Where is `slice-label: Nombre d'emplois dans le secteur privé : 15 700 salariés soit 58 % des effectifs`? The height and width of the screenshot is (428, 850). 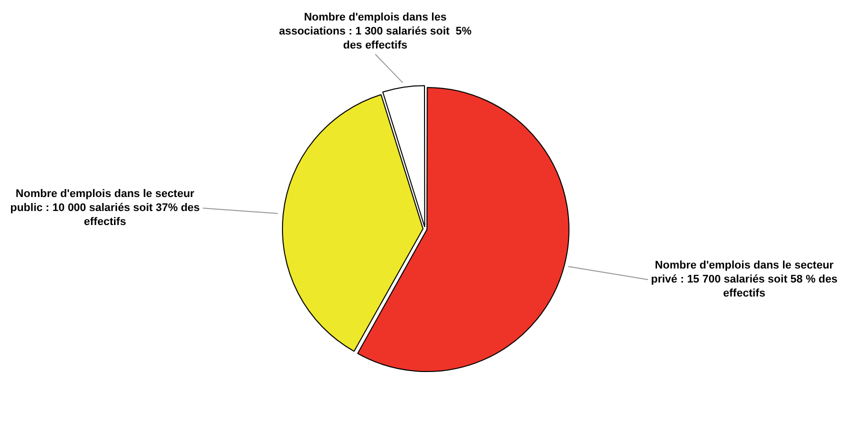 slice-label: Nombre d'emplois dans le secteur privé : 15 700 salariés soit 58 % des effectifs is located at coordinates (744, 280).